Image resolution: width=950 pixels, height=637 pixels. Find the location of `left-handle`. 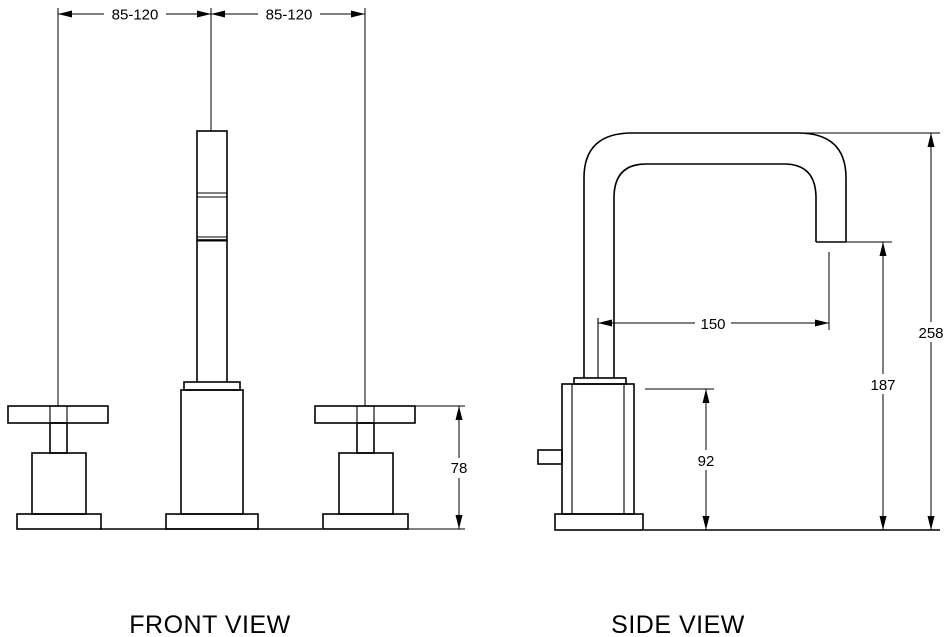

left-handle is located at coordinates (58, 467).